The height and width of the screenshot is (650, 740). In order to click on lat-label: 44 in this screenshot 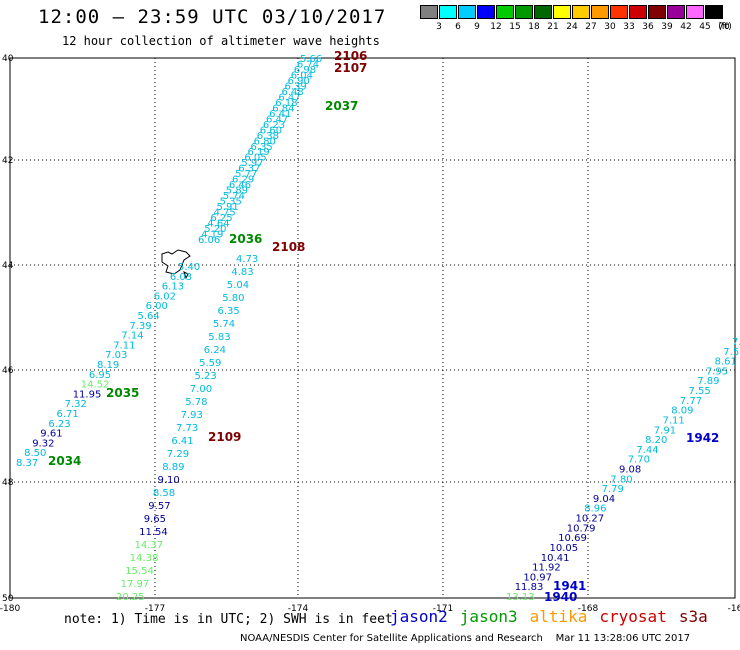, I will do `click(8, 266)`.